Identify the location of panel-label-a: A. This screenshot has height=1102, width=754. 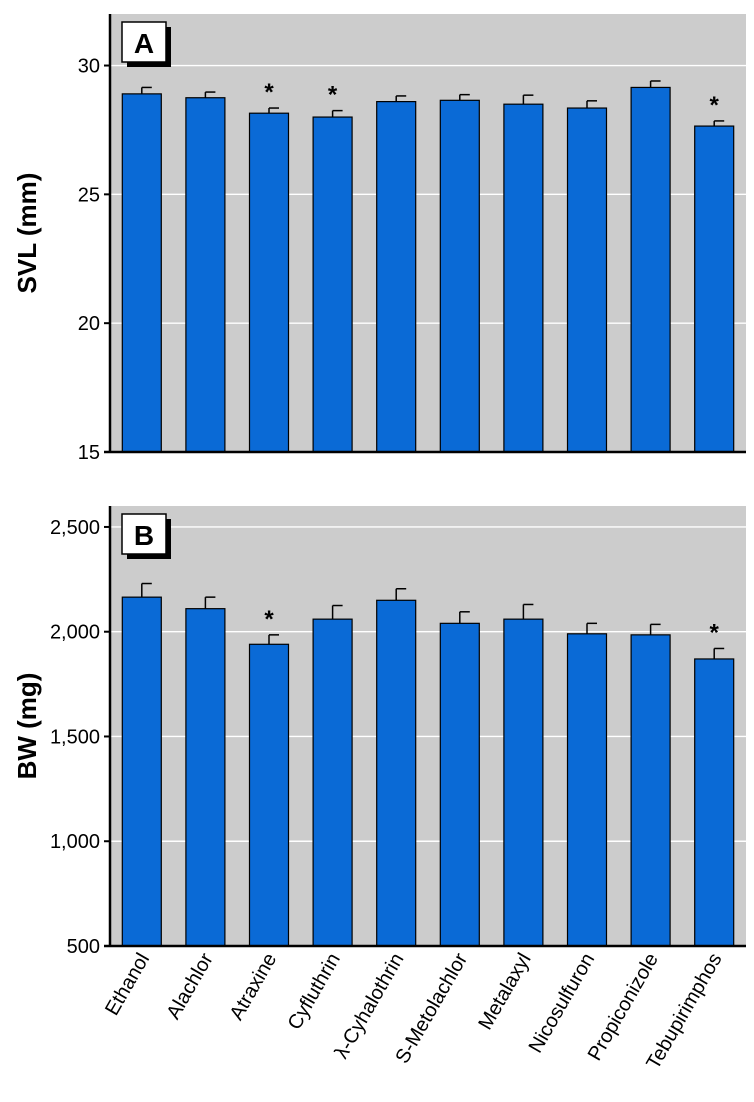
(144, 43).